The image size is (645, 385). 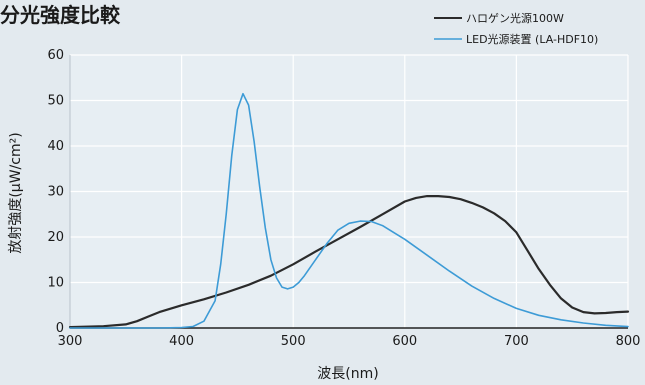 What do you see at coordinates (55, 237) in the screenshot?
I see `y-tick-label: 20` at bounding box center [55, 237].